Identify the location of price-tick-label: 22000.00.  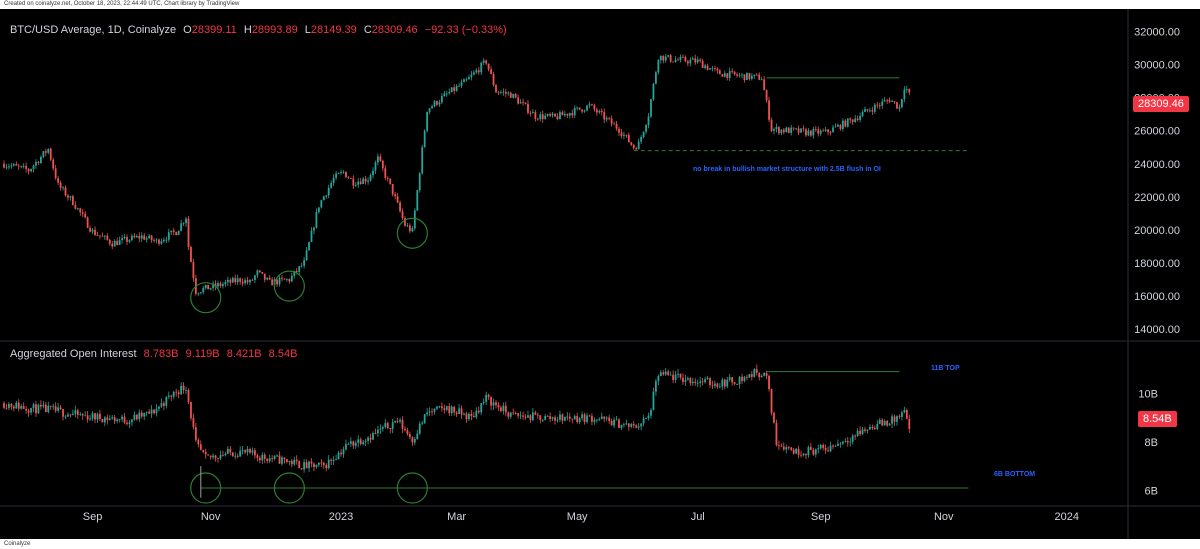
(1157, 198).